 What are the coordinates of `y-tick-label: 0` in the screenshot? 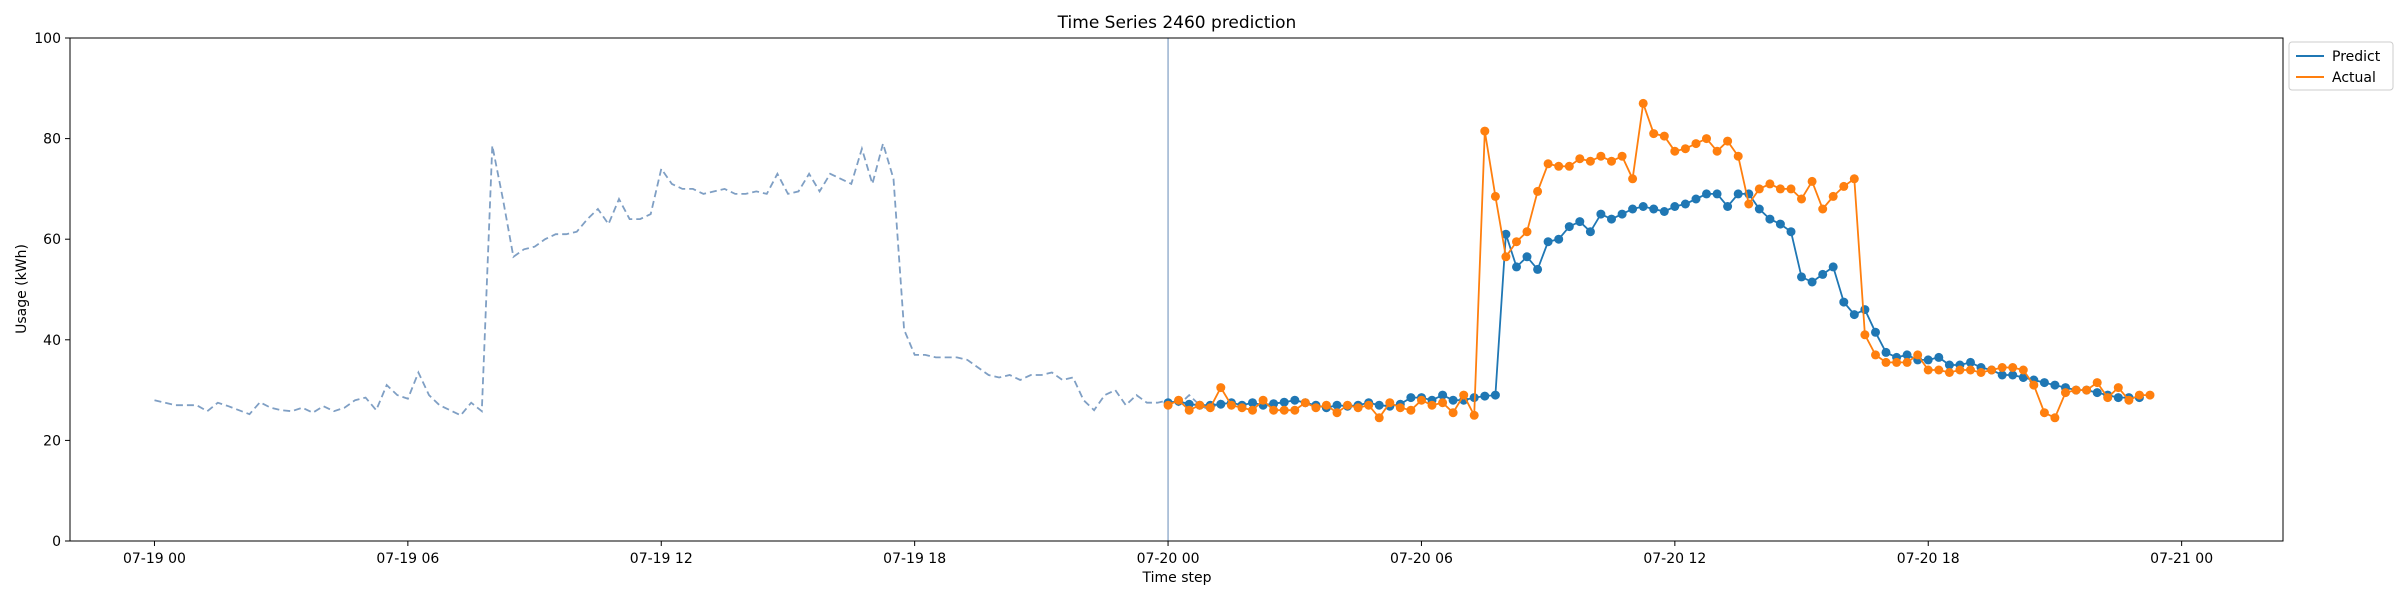 It's located at (56, 542).